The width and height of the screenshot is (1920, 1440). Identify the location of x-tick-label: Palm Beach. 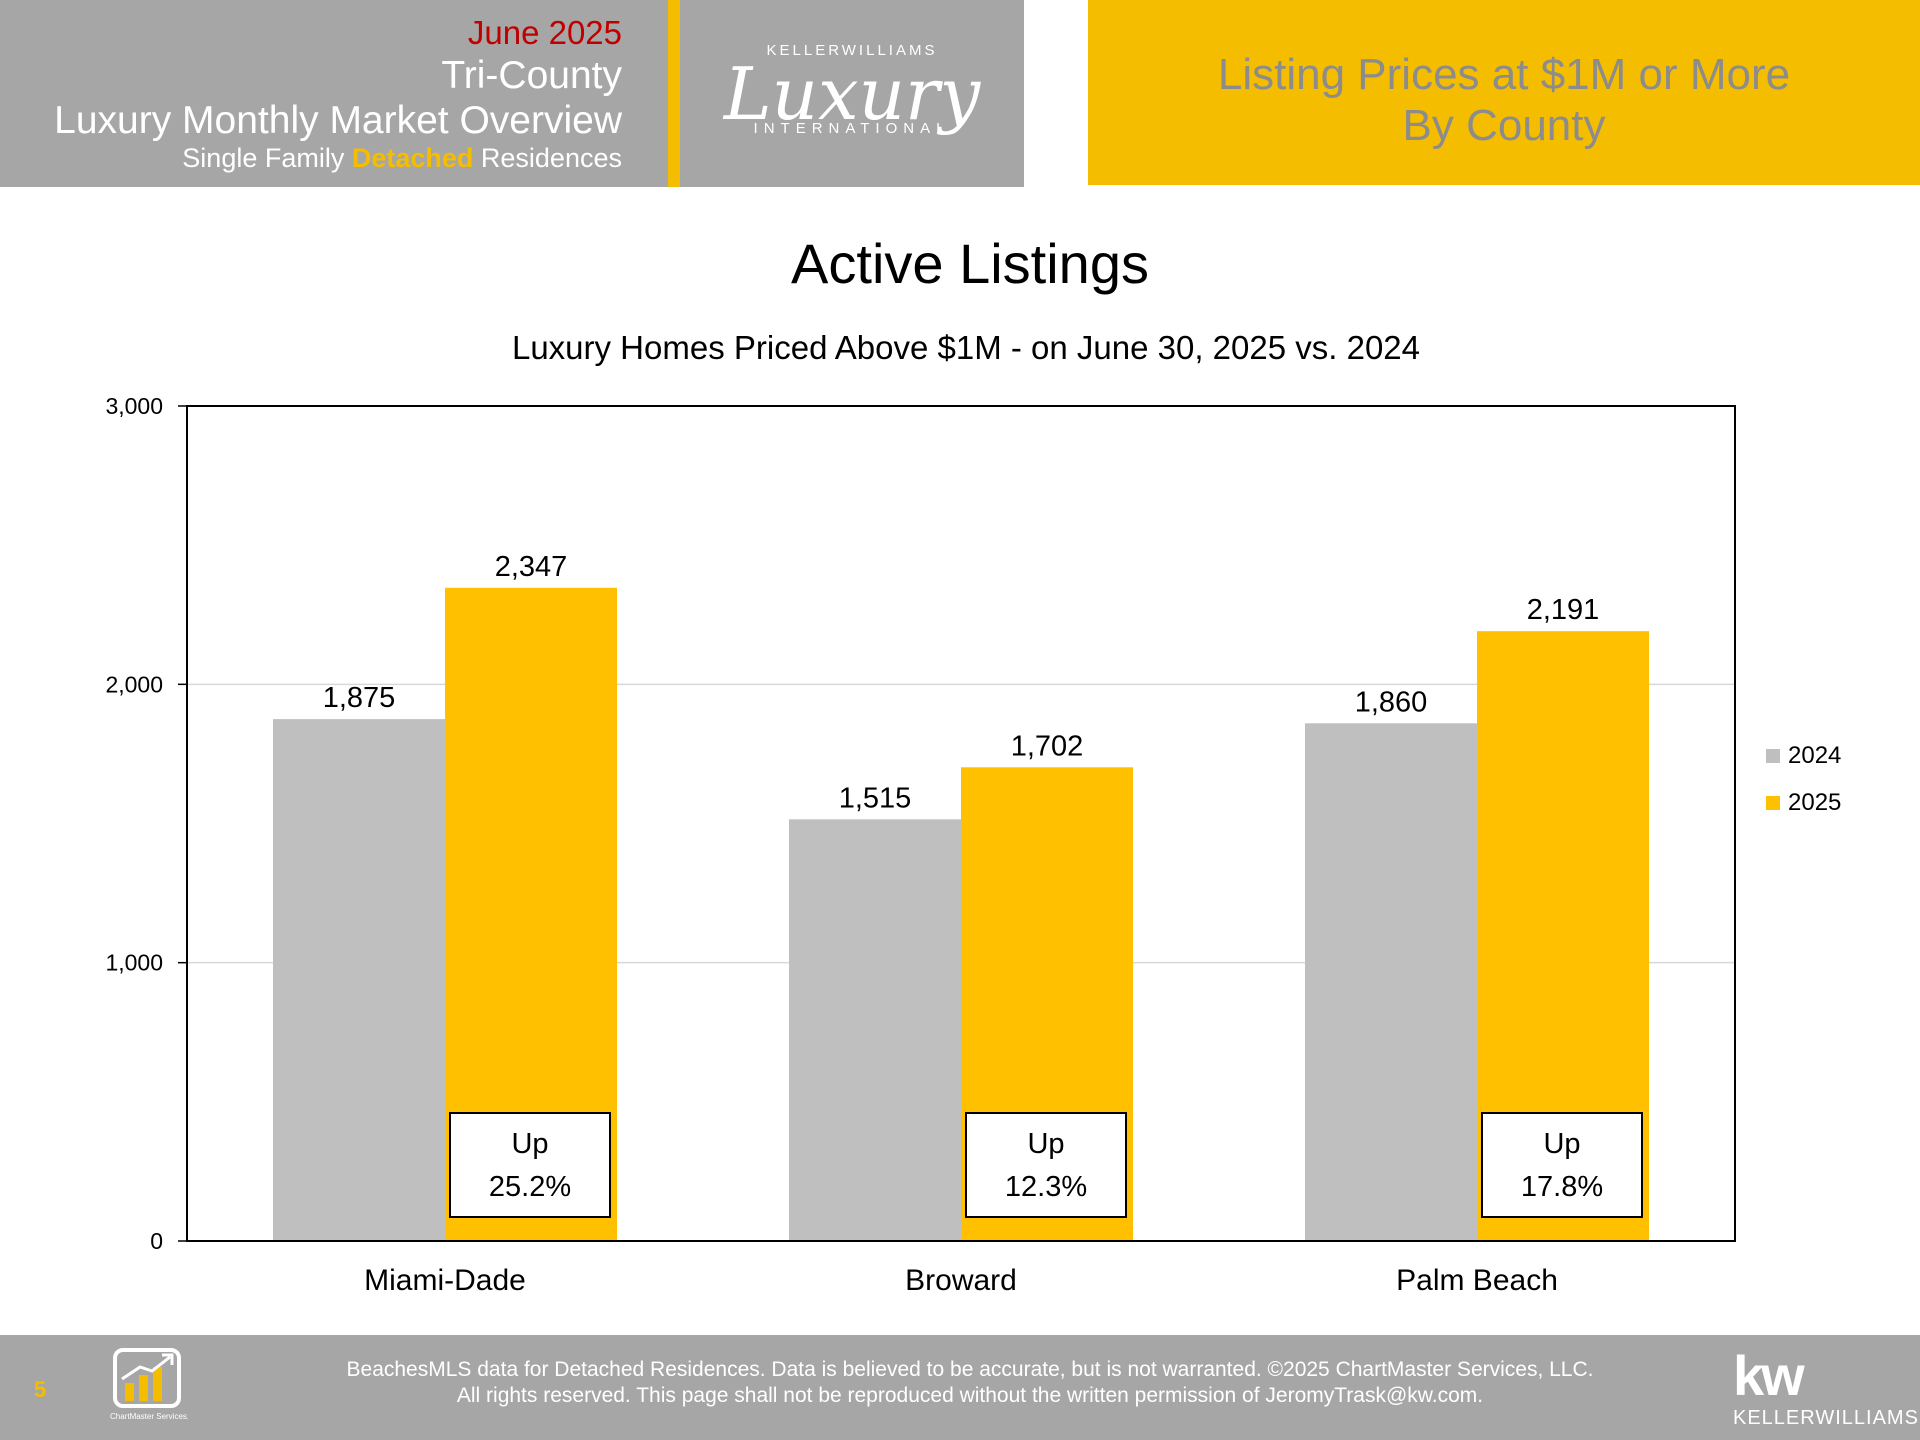
(1477, 1280).